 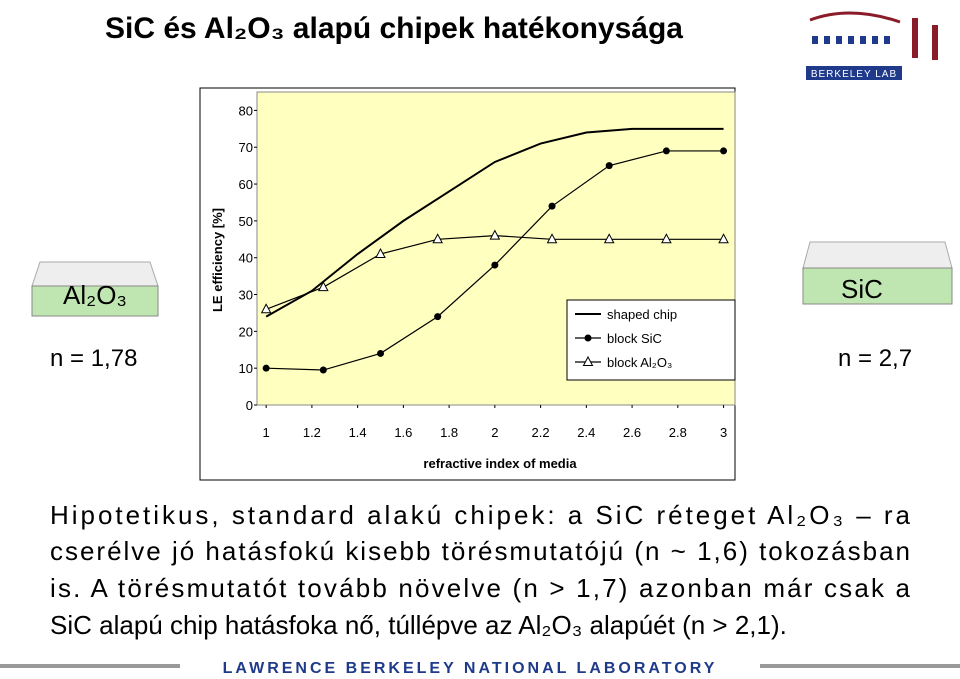 I want to click on y-tick-label: 10, so click(x=246, y=368).